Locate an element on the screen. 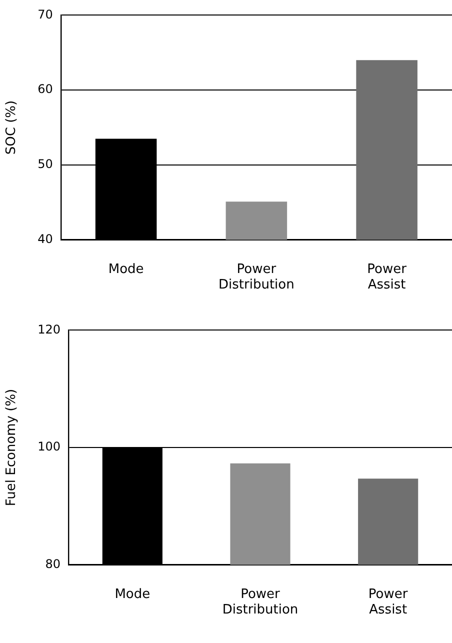 The image size is (452, 643). y-tick-label: 120 is located at coordinates (49, 329).